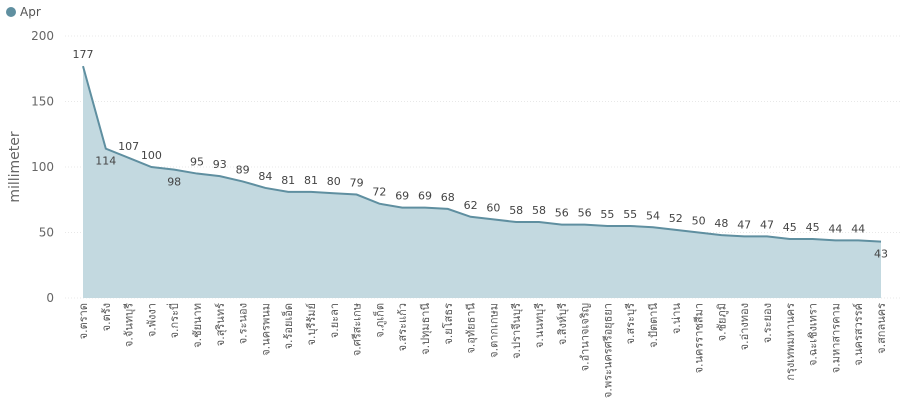 The height and width of the screenshot is (408, 903). I want to click on y-tick-label: 200, so click(42, 36).